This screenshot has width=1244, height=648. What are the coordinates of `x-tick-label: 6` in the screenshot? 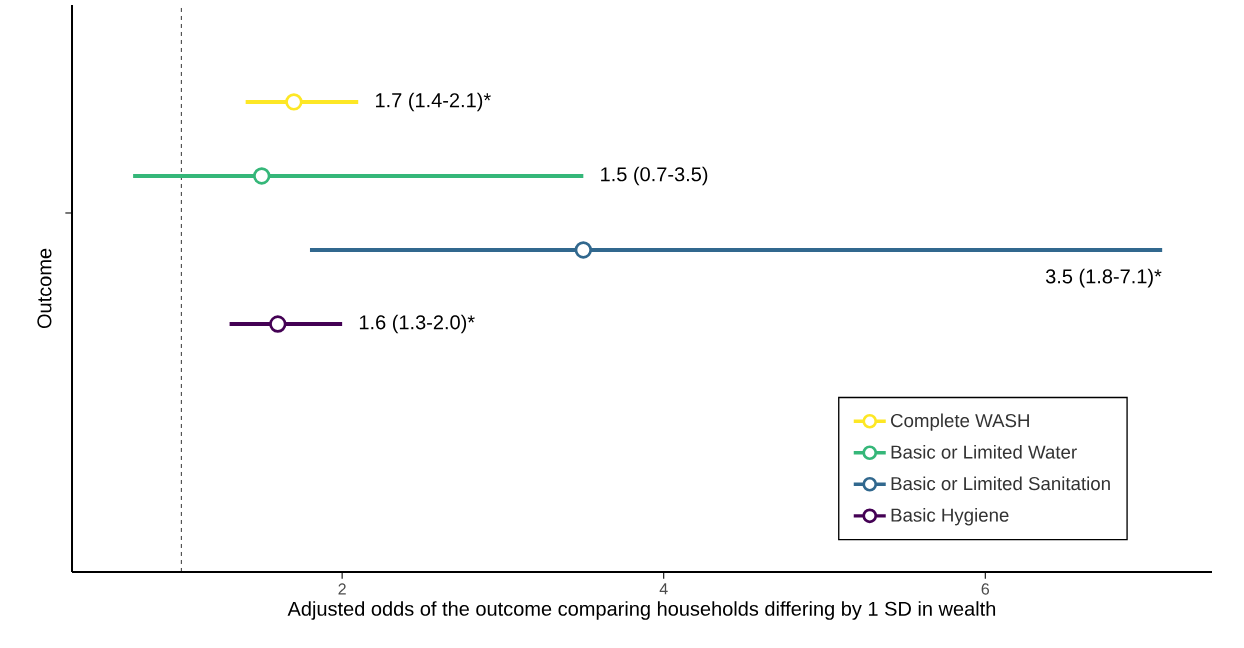 It's located at (985, 589).